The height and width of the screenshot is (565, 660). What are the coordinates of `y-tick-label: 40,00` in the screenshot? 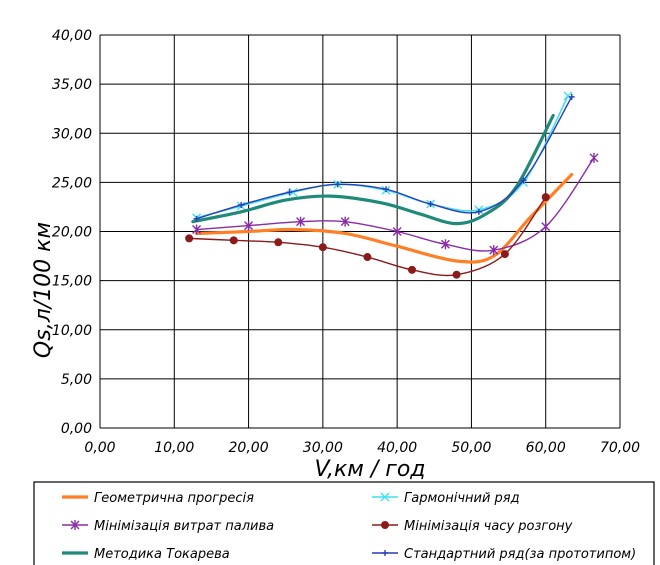 It's located at (72, 36).